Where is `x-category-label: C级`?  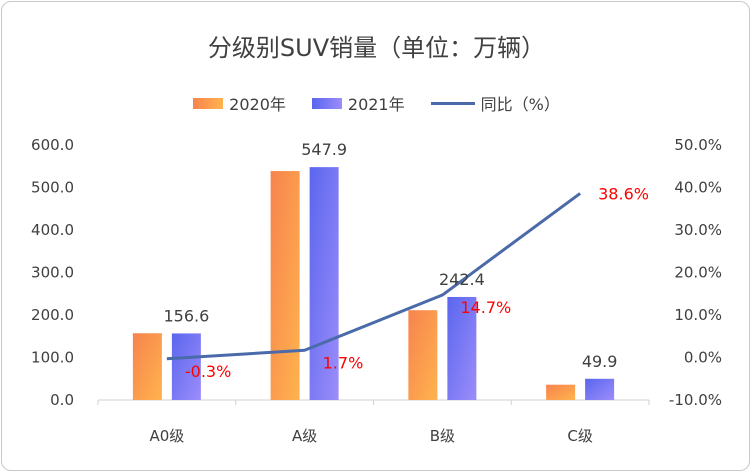 x-category-label: C级 is located at coordinates (579, 436).